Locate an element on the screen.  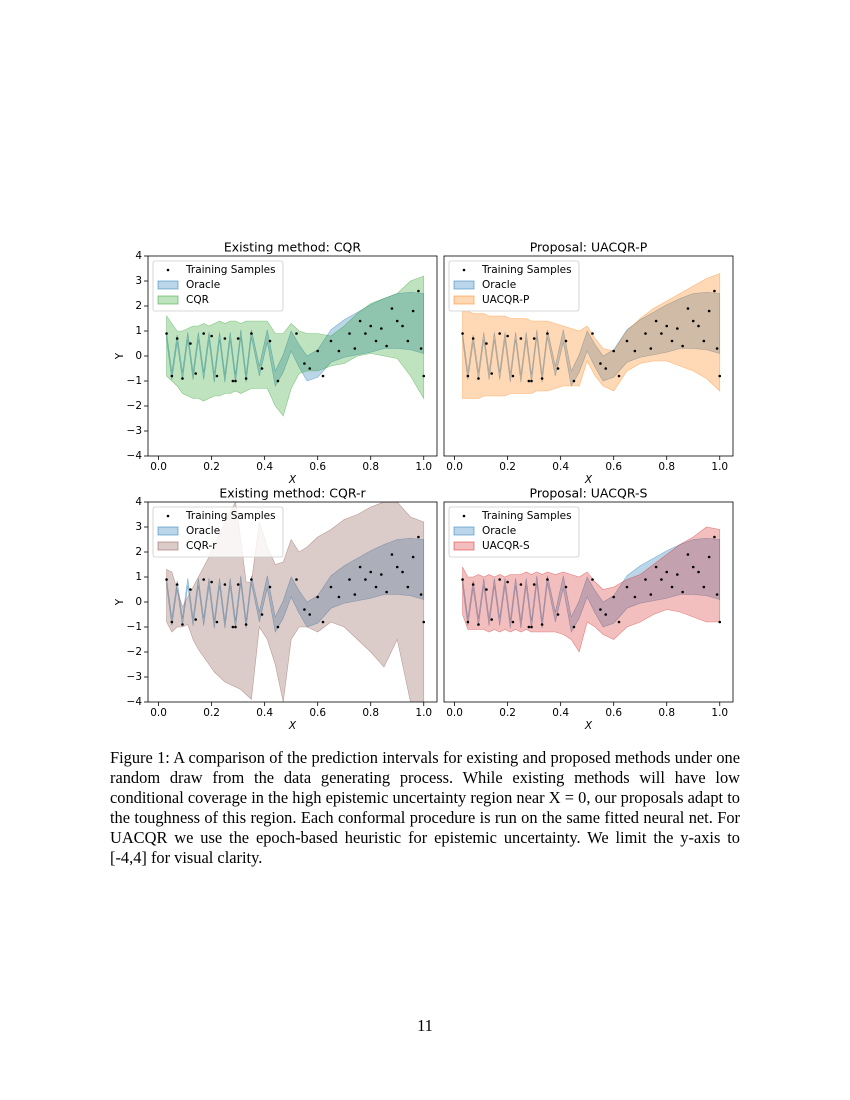
axes-frame is located at coordinates (588, 602).